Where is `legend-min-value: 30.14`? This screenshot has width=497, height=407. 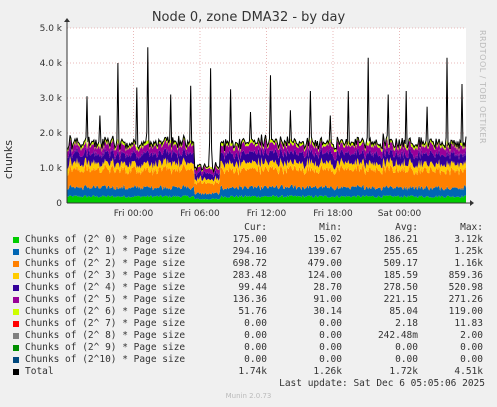
legend-min-value: 30.14 is located at coordinates (327, 311).